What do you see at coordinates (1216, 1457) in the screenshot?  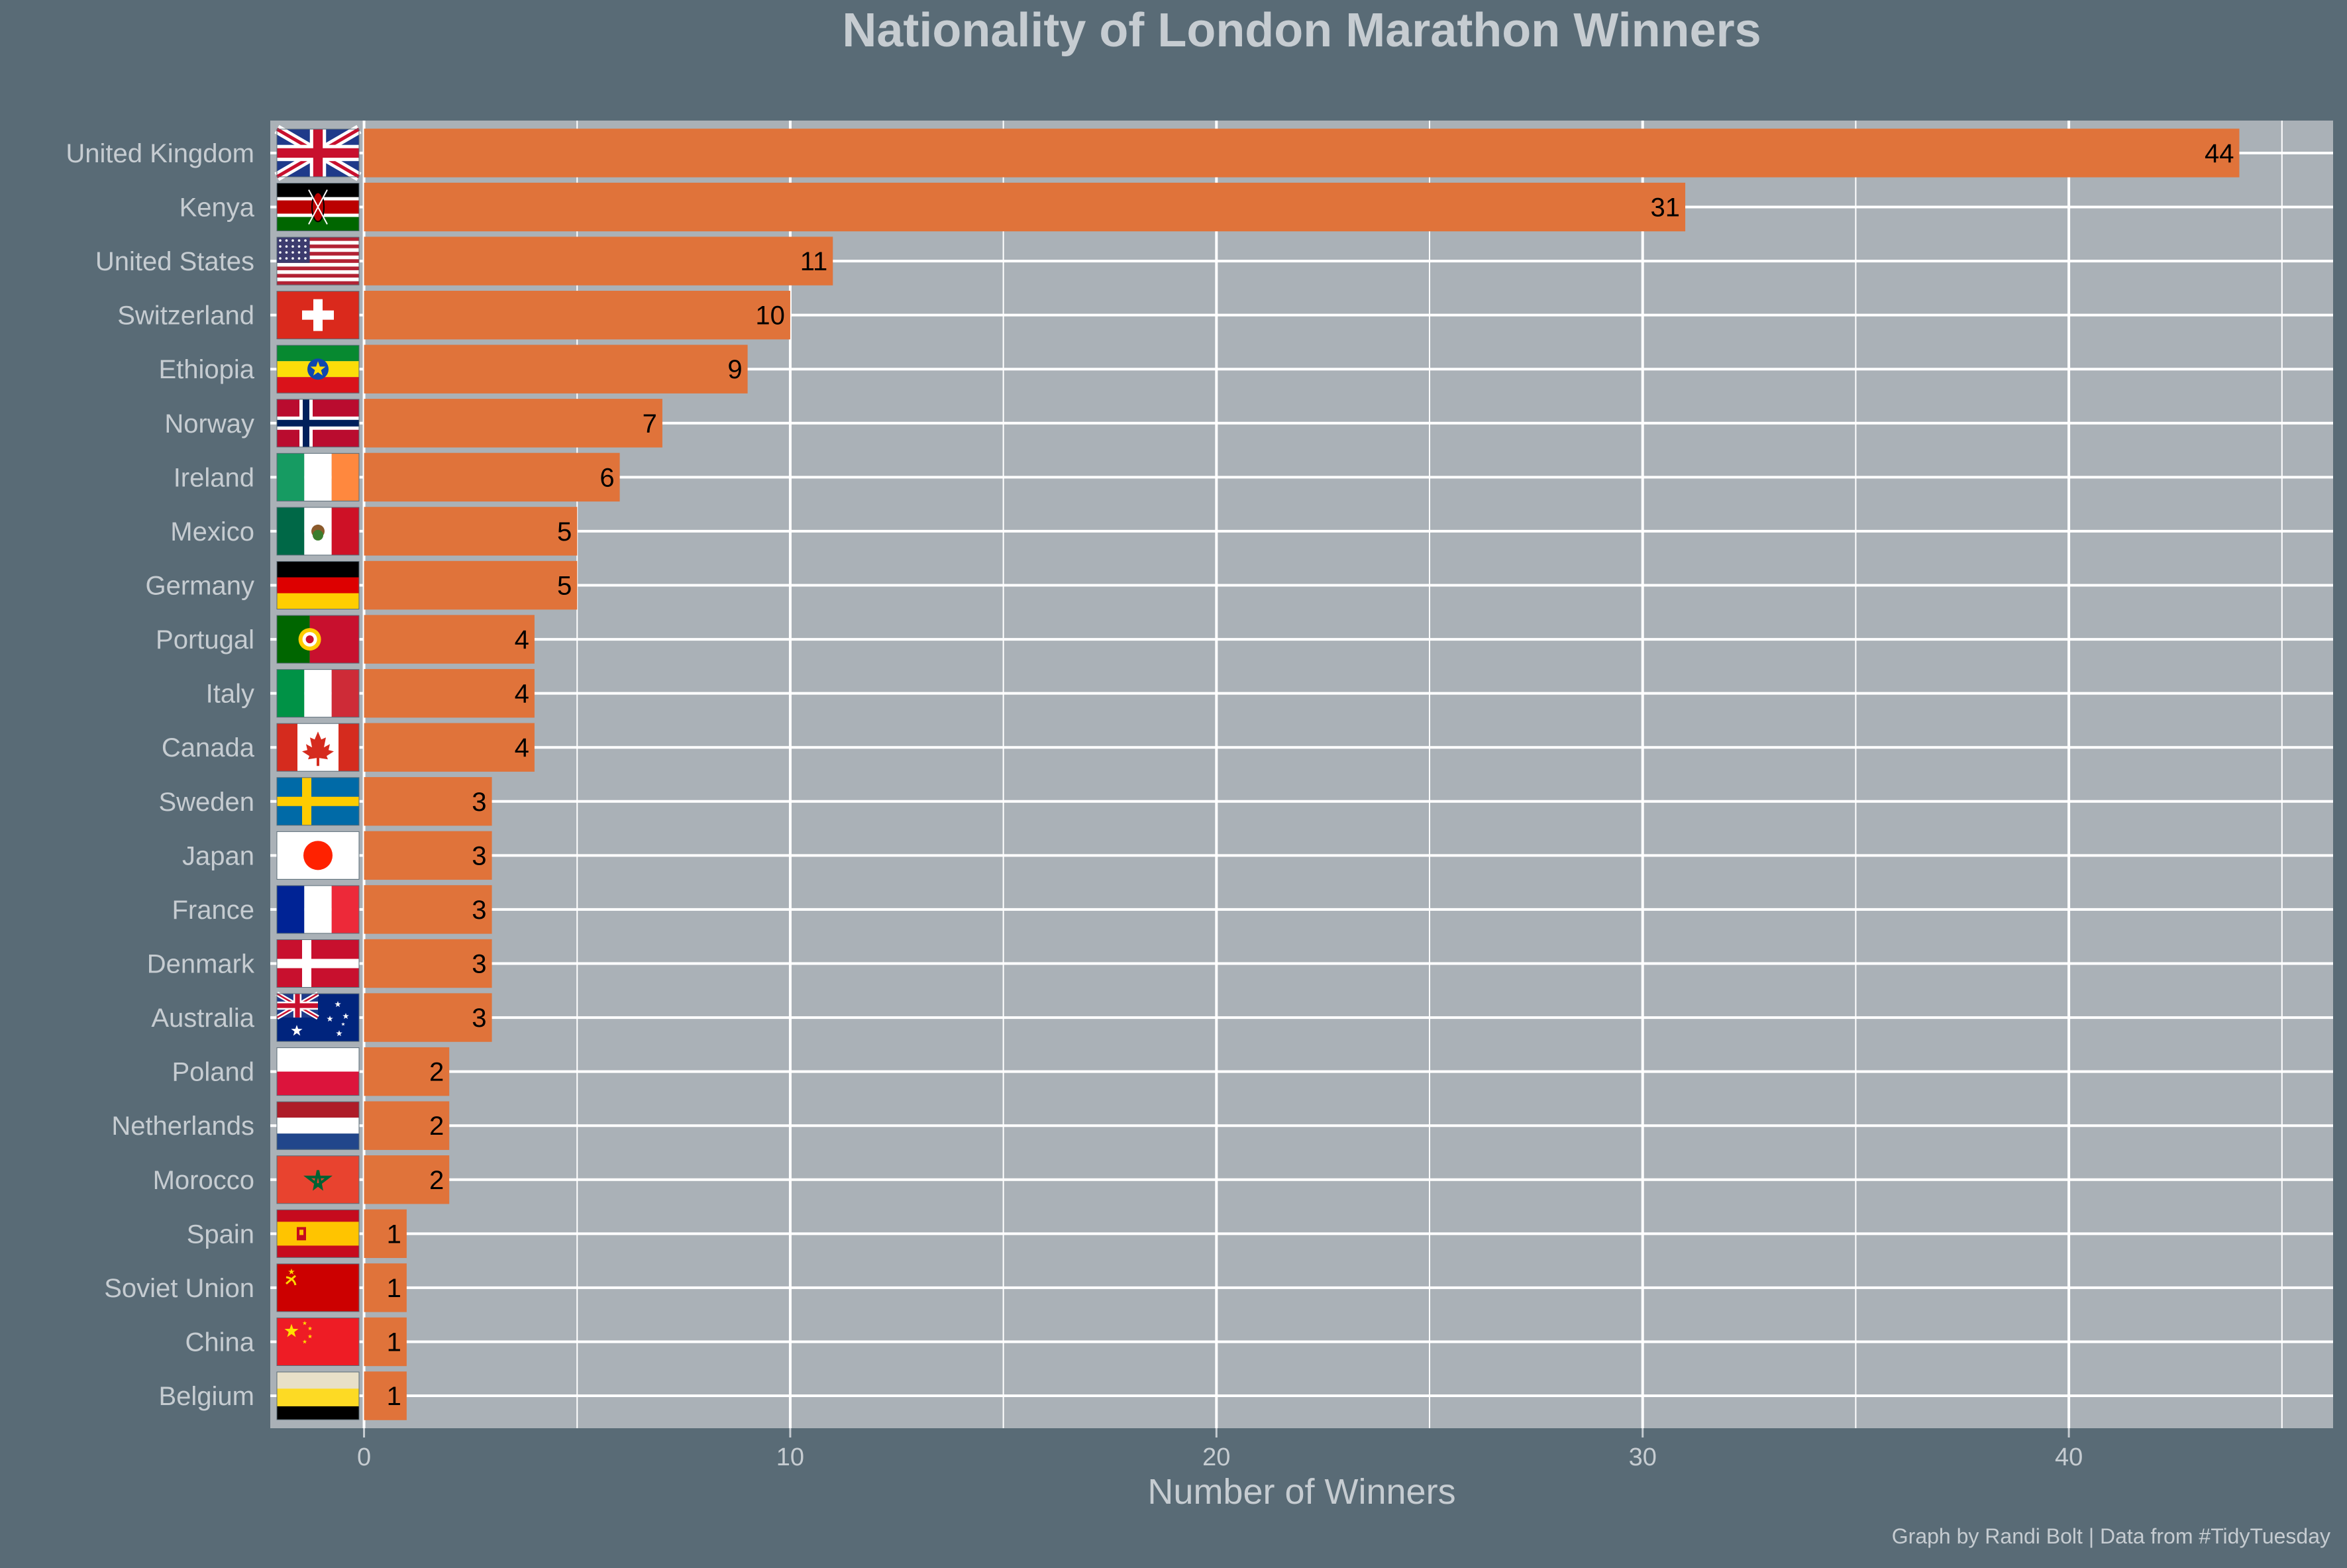 I see `x-tick-label: 20` at bounding box center [1216, 1457].